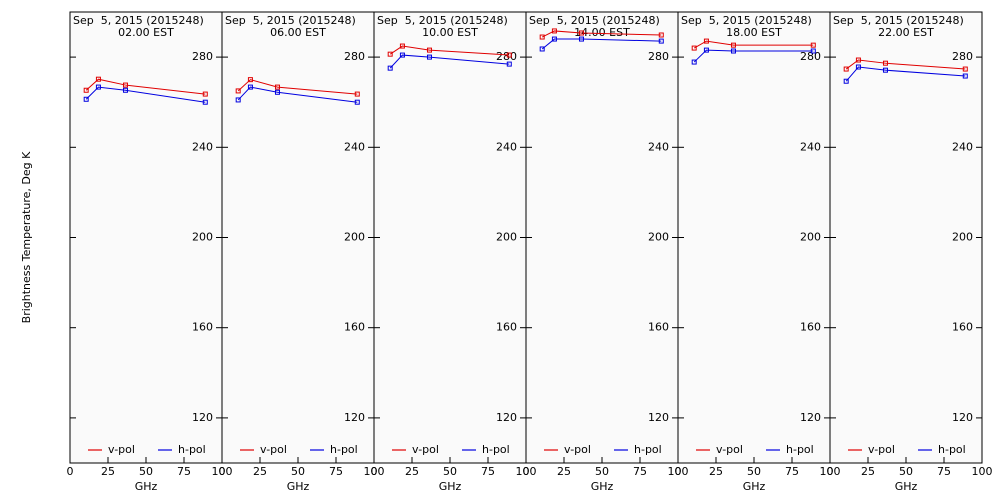 Image resolution: width=1000 pixels, height=500 pixels. I want to click on chart-subtitle: 18.00 EST, so click(754, 32).